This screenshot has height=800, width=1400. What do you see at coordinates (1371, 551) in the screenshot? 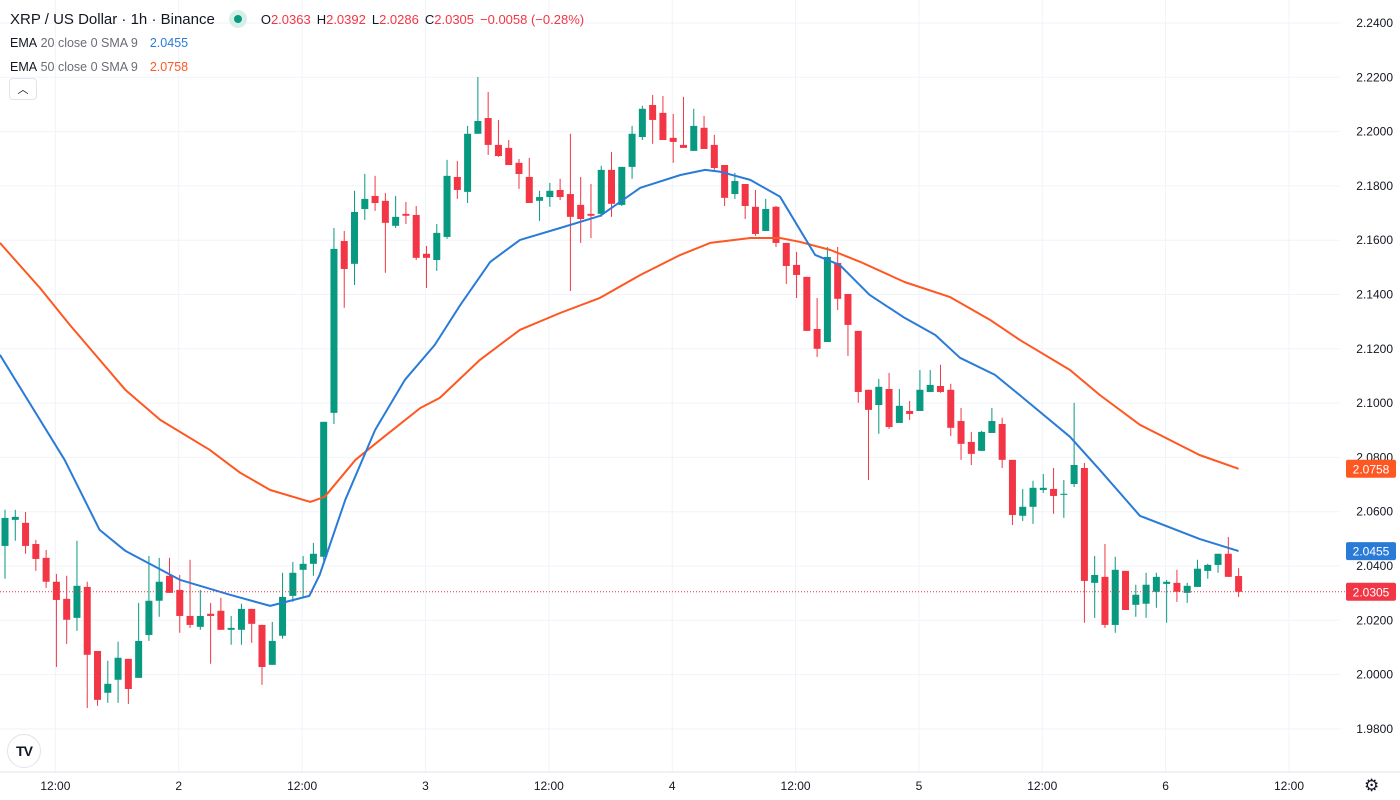
I see `ema20-price-label: 2.0455` at bounding box center [1371, 551].